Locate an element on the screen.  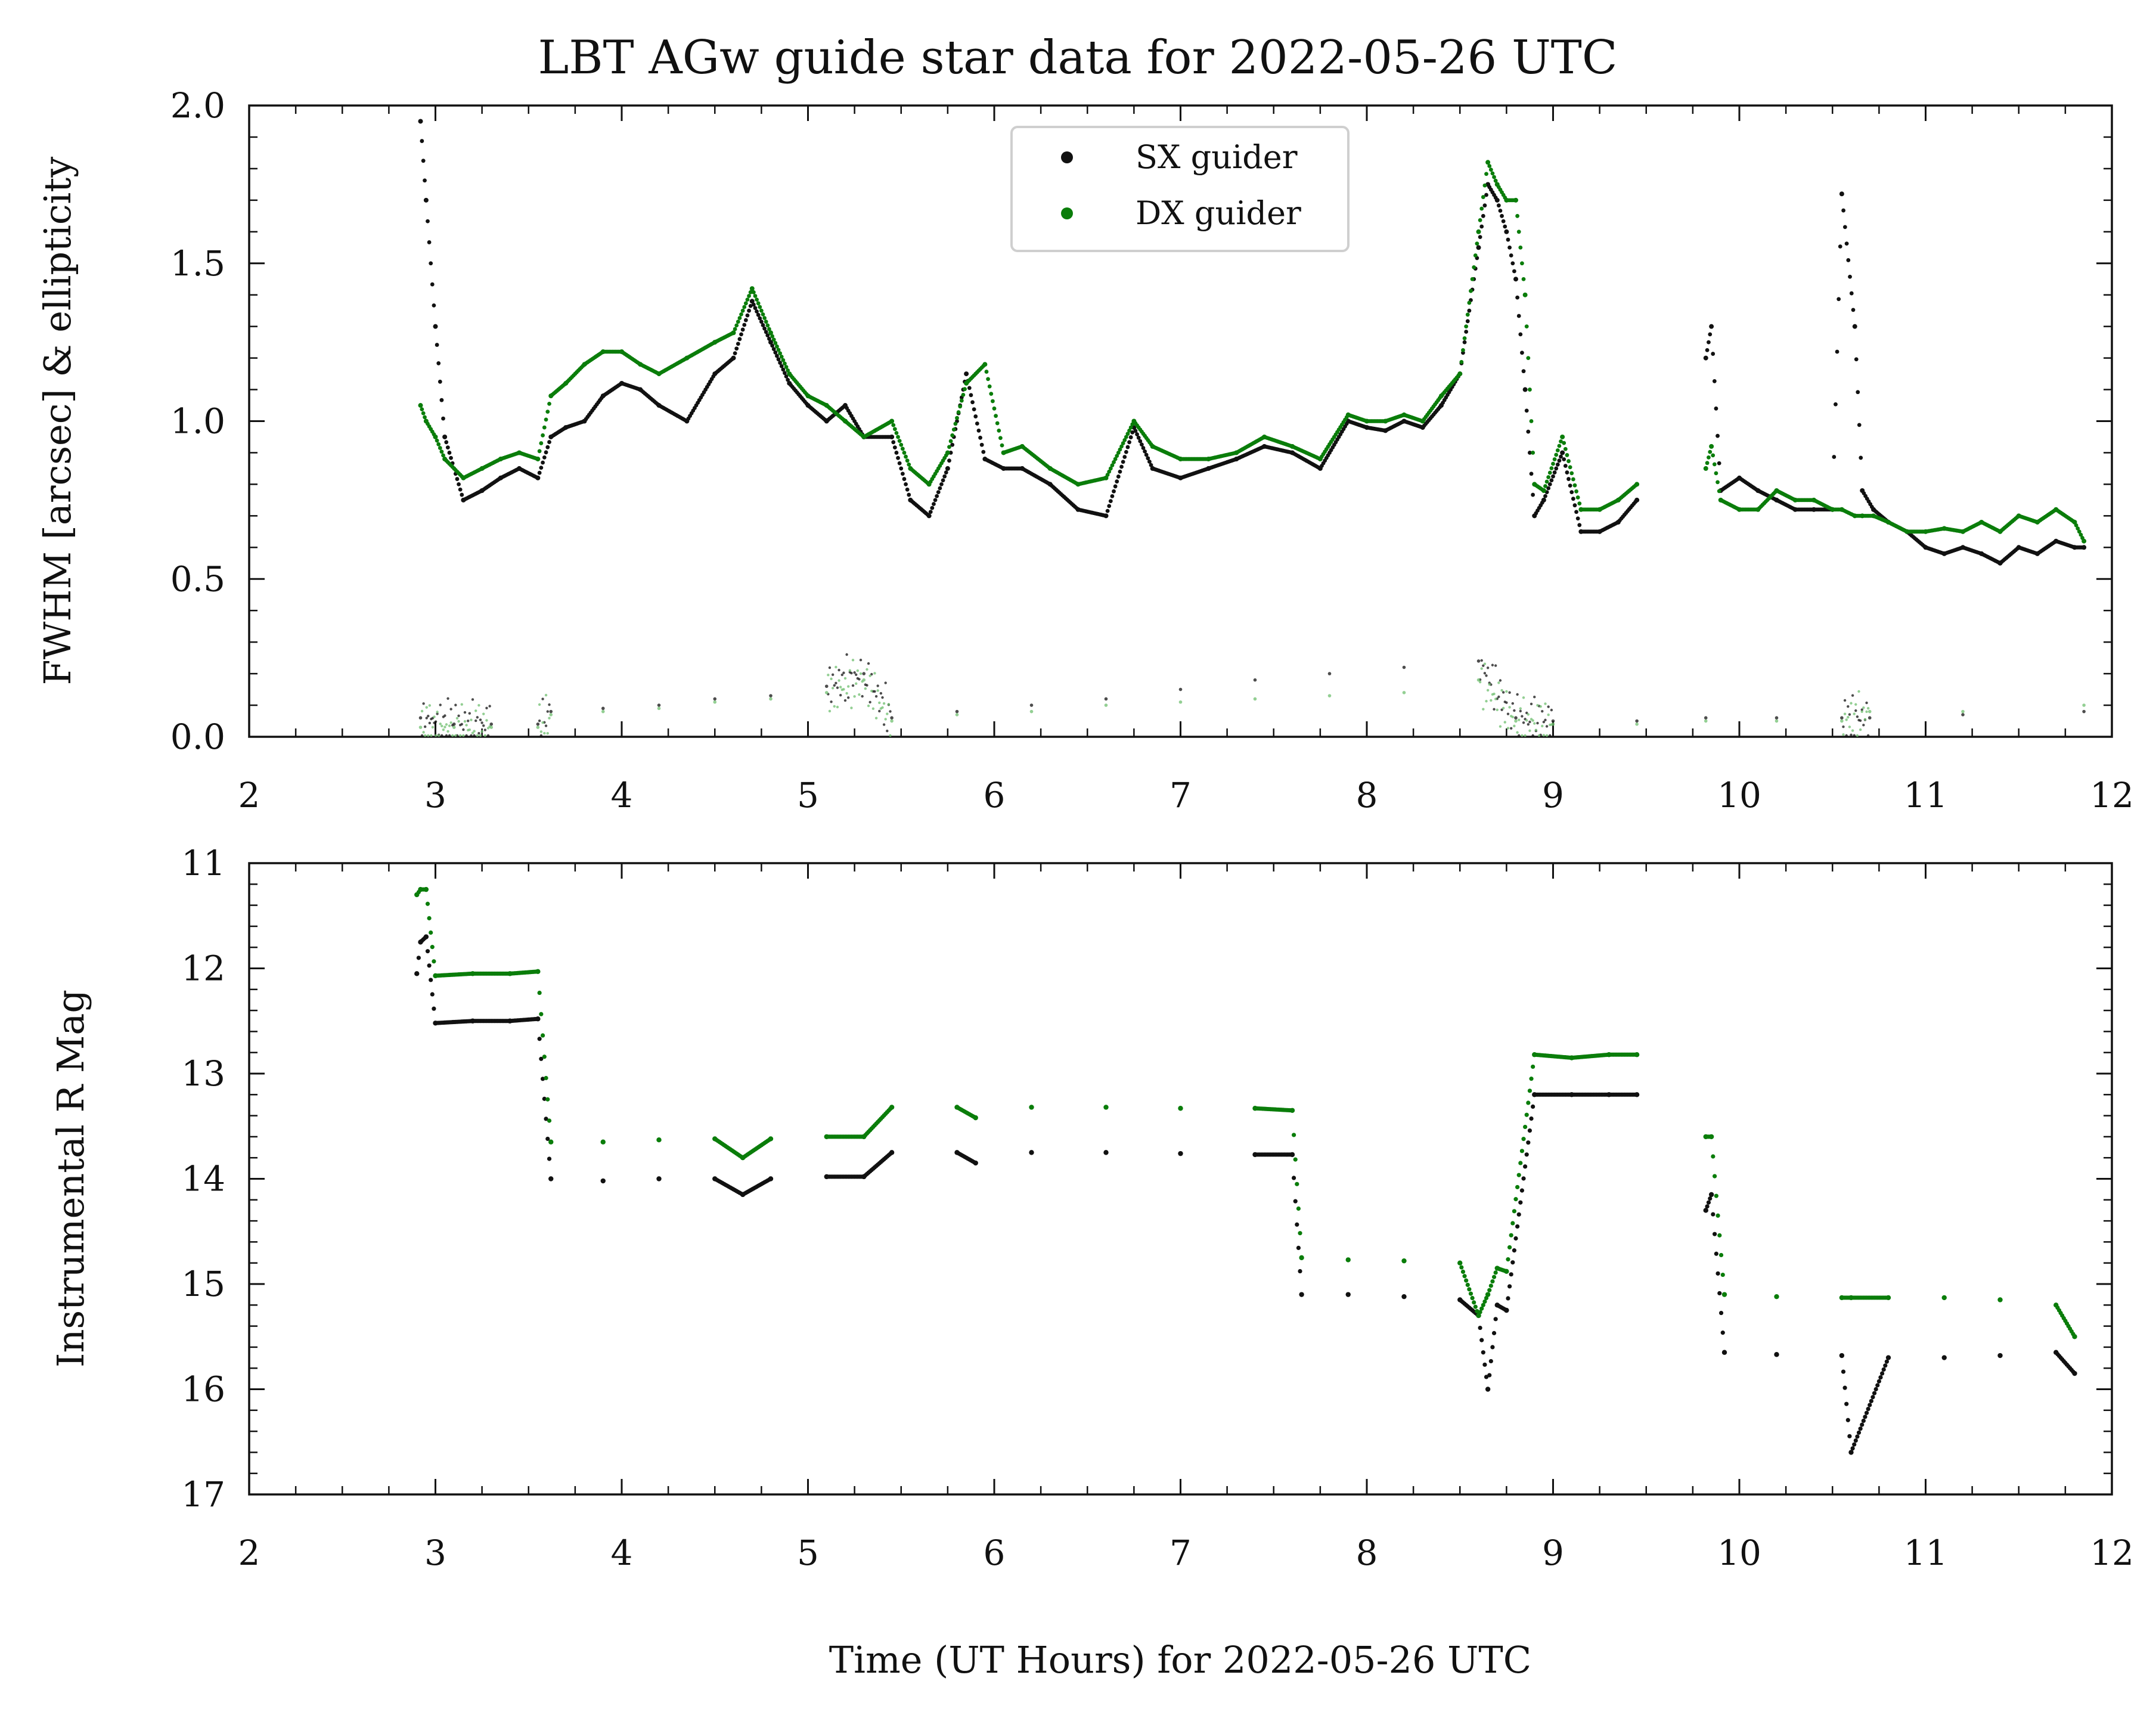
top-x-tick-label: 7 is located at coordinates (1180, 795).